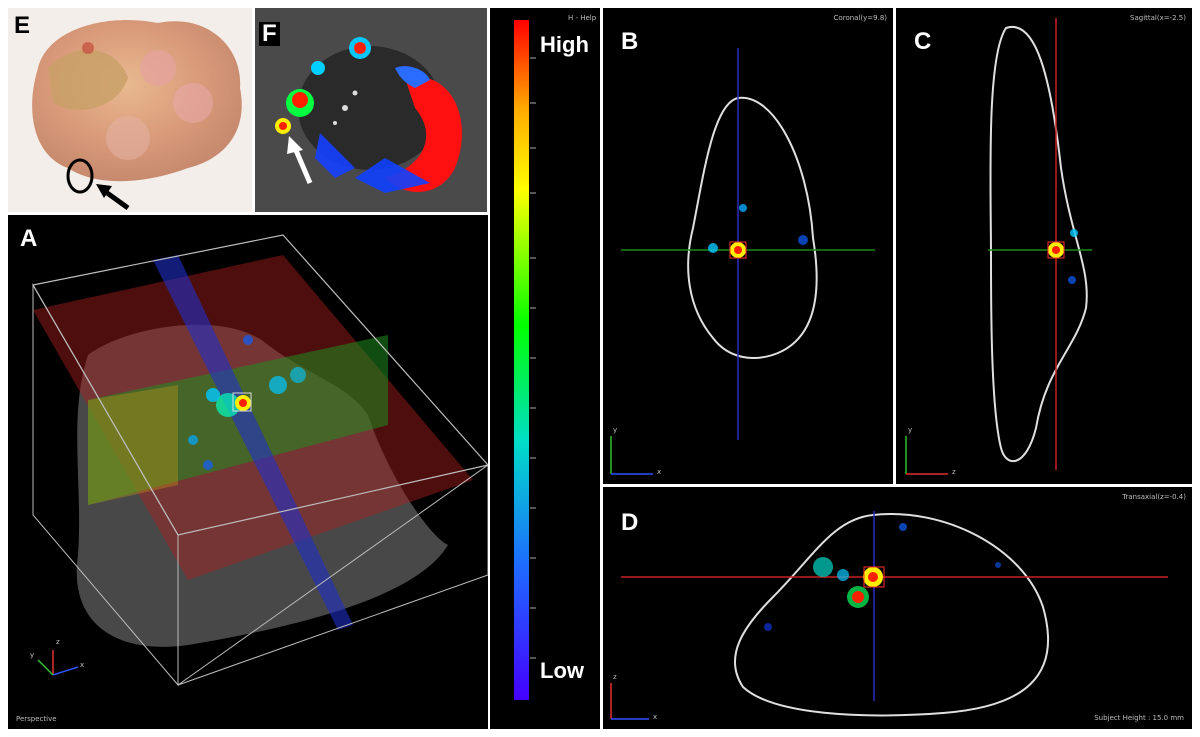  What do you see at coordinates (860, 18) in the screenshot?
I see `slice-title-b: Coronal(y=9.8)` at bounding box center [860, 18].